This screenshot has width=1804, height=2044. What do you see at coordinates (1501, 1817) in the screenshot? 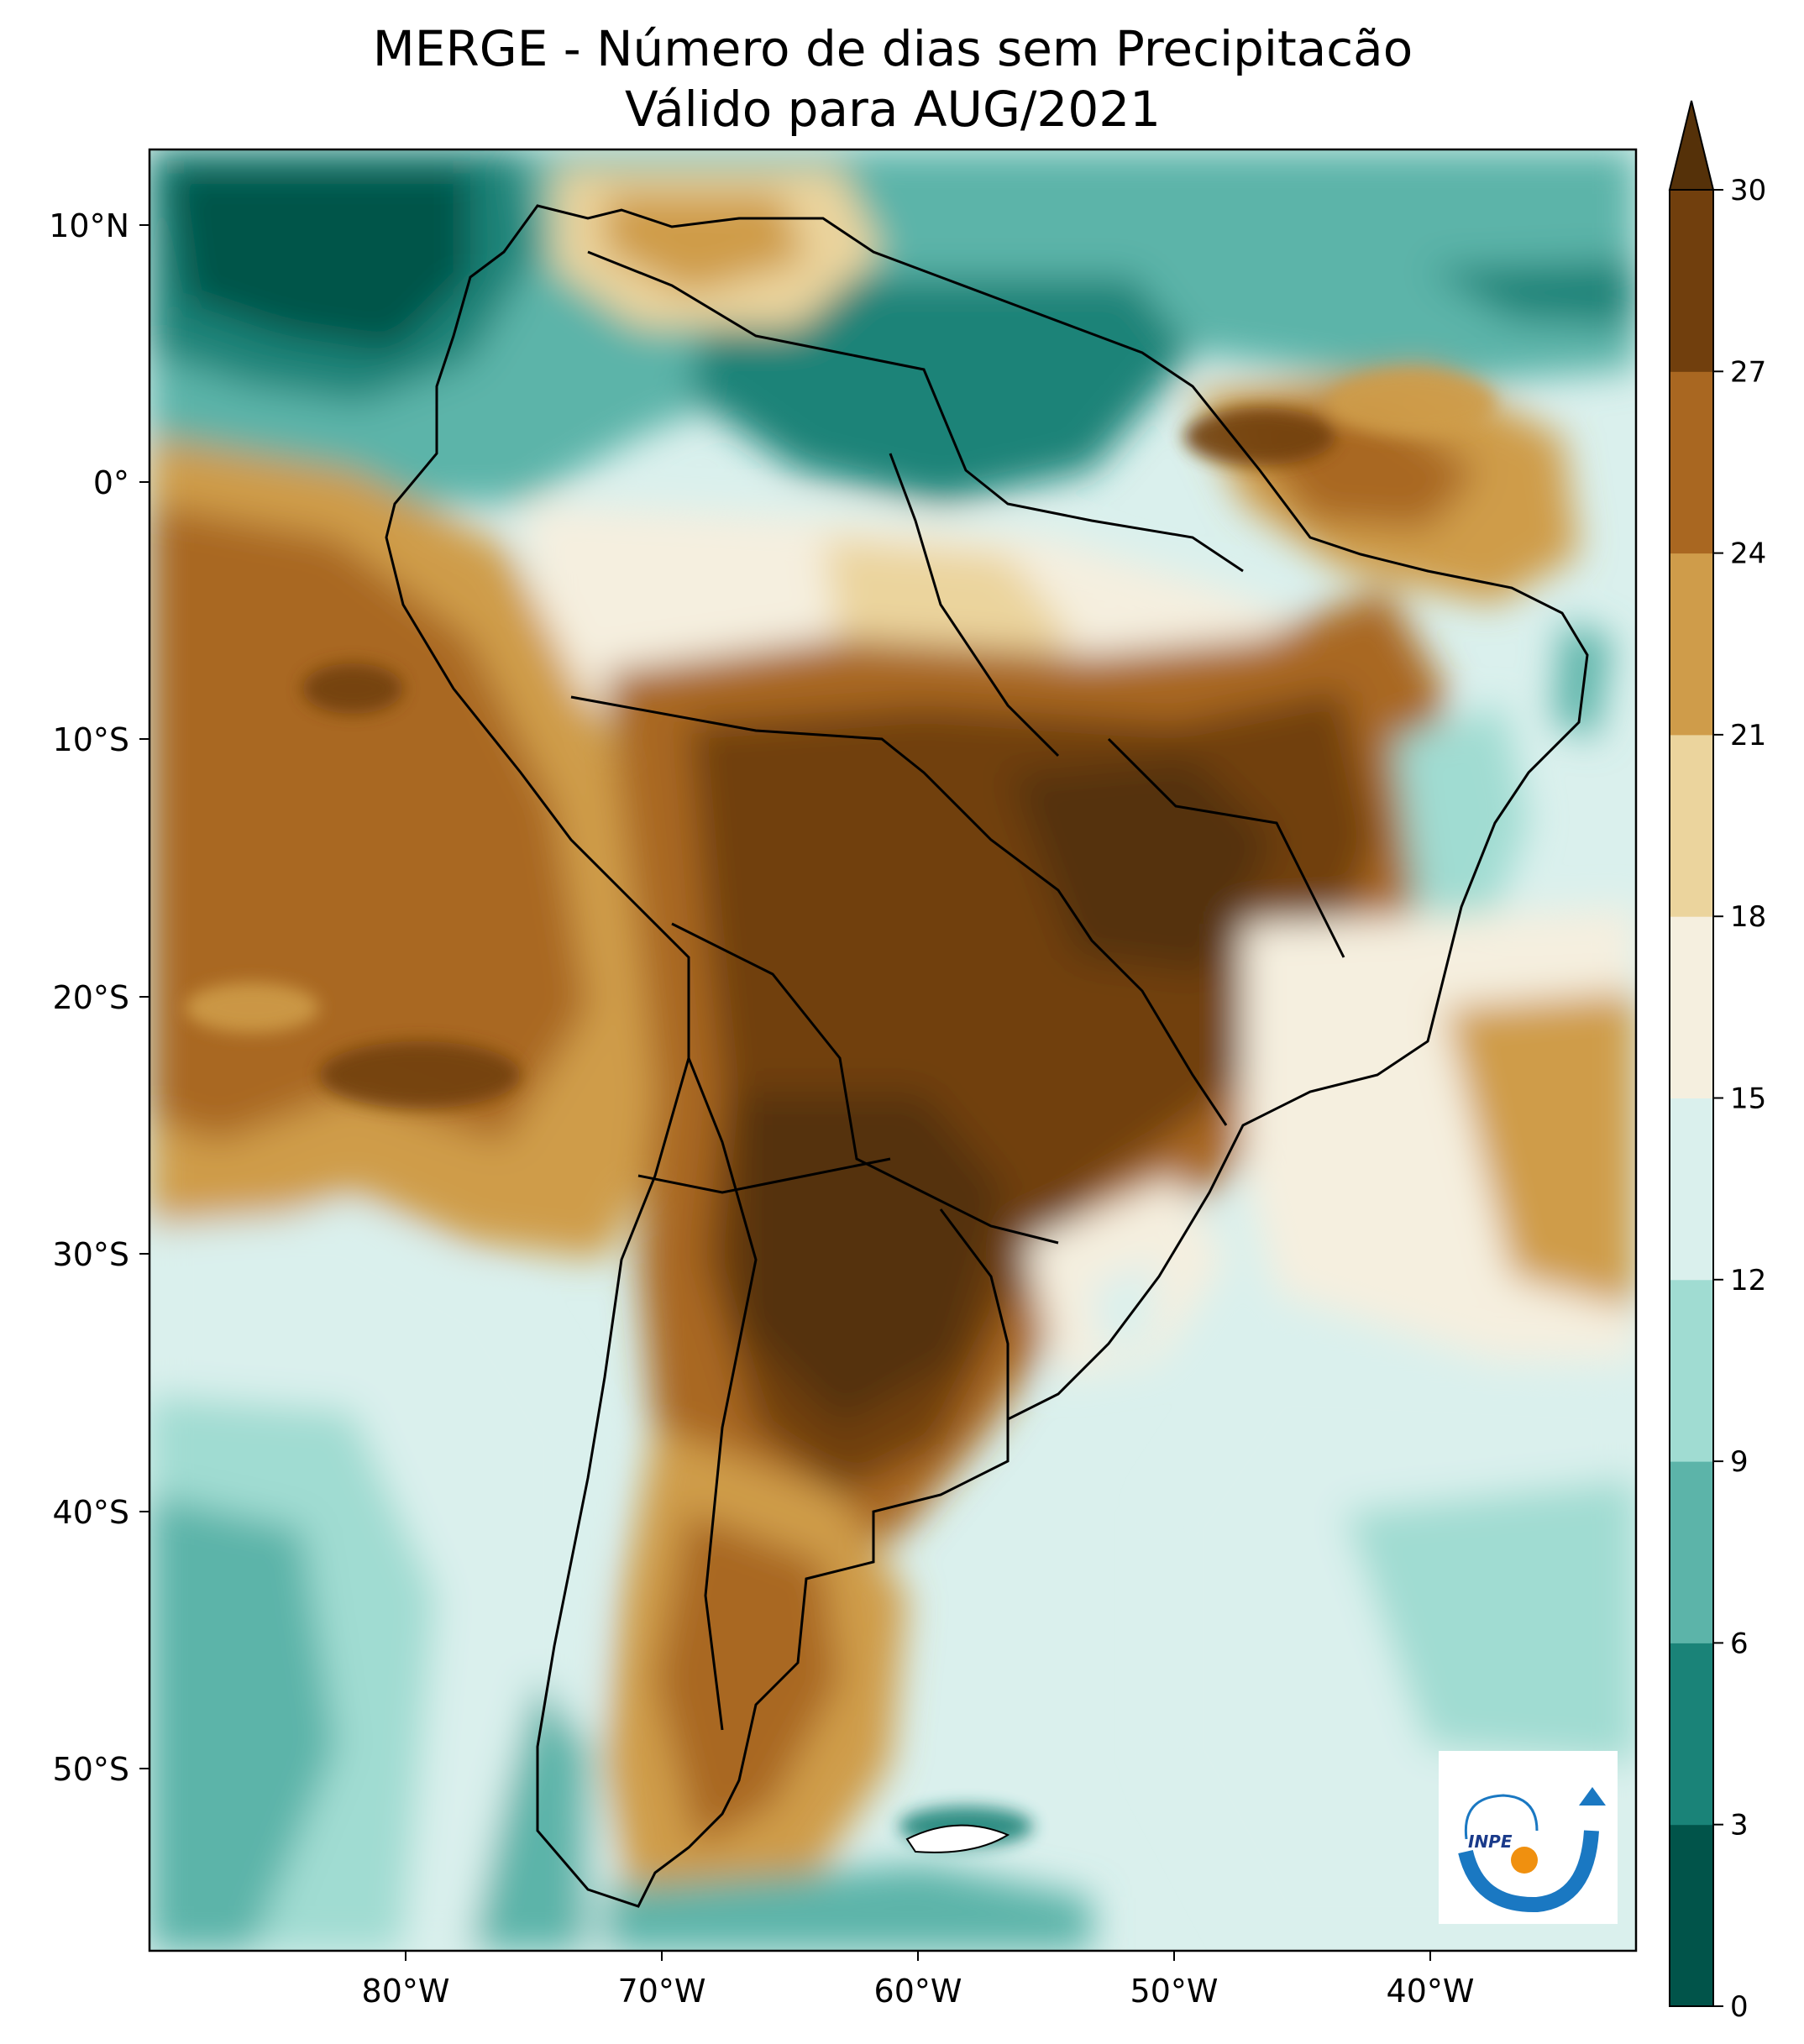
I see `logo-orbit` at bounding box center [1501, 1817].